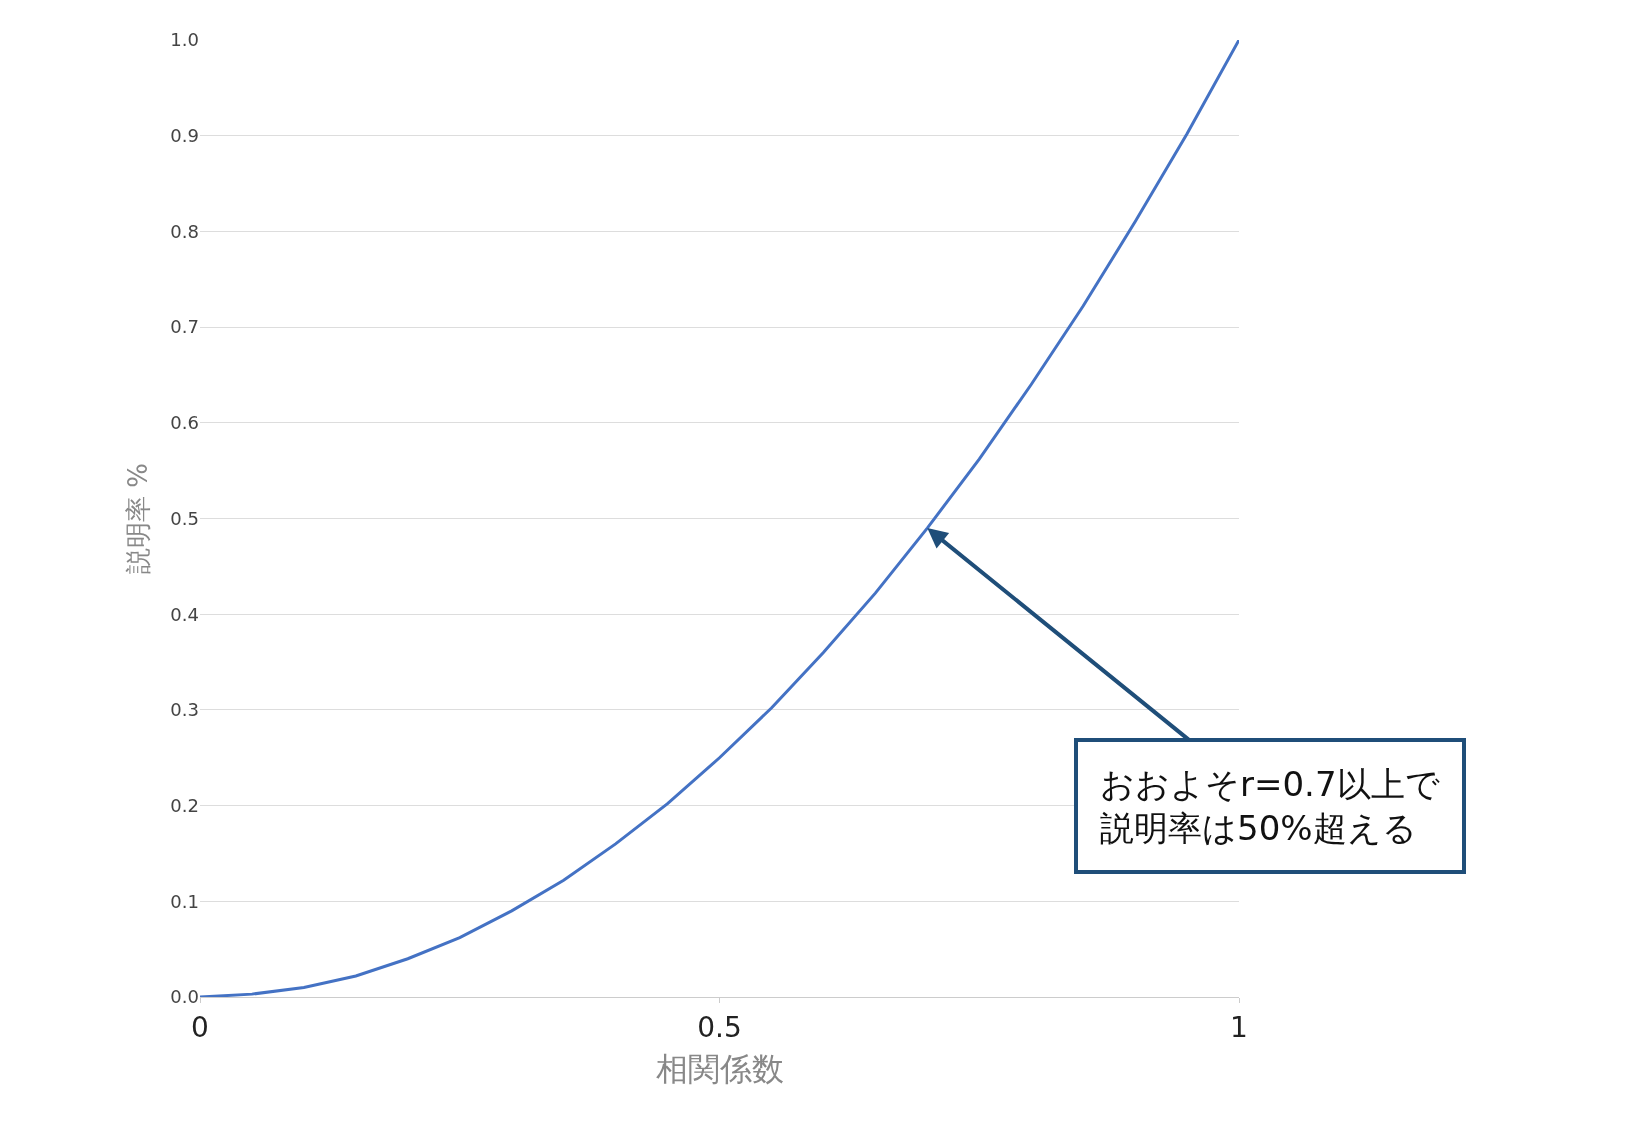 This screenshot has width=1629, height=1147. Describe the element at coordinates (184, 40) in the screenshot. I see `y-tick-label: 1.0` at that location.